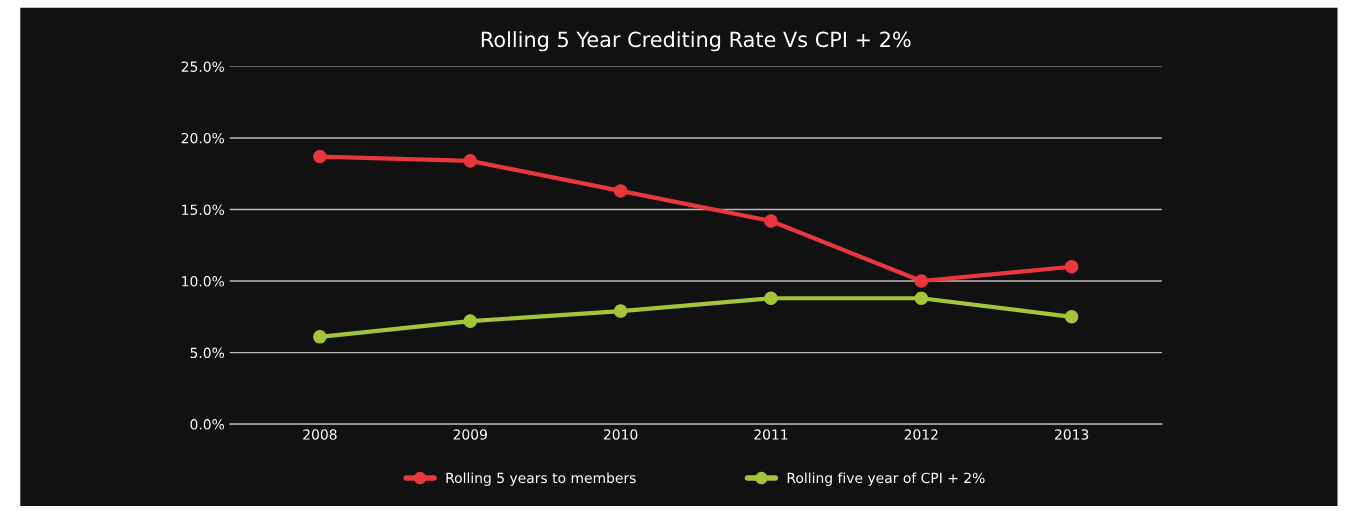 The height and width of the screenshot is (511, 1351). What do you see at coordinates (771, 434) in the screenshot?
I see `x-tick-label: 2011` at bounding box center [771, 434].